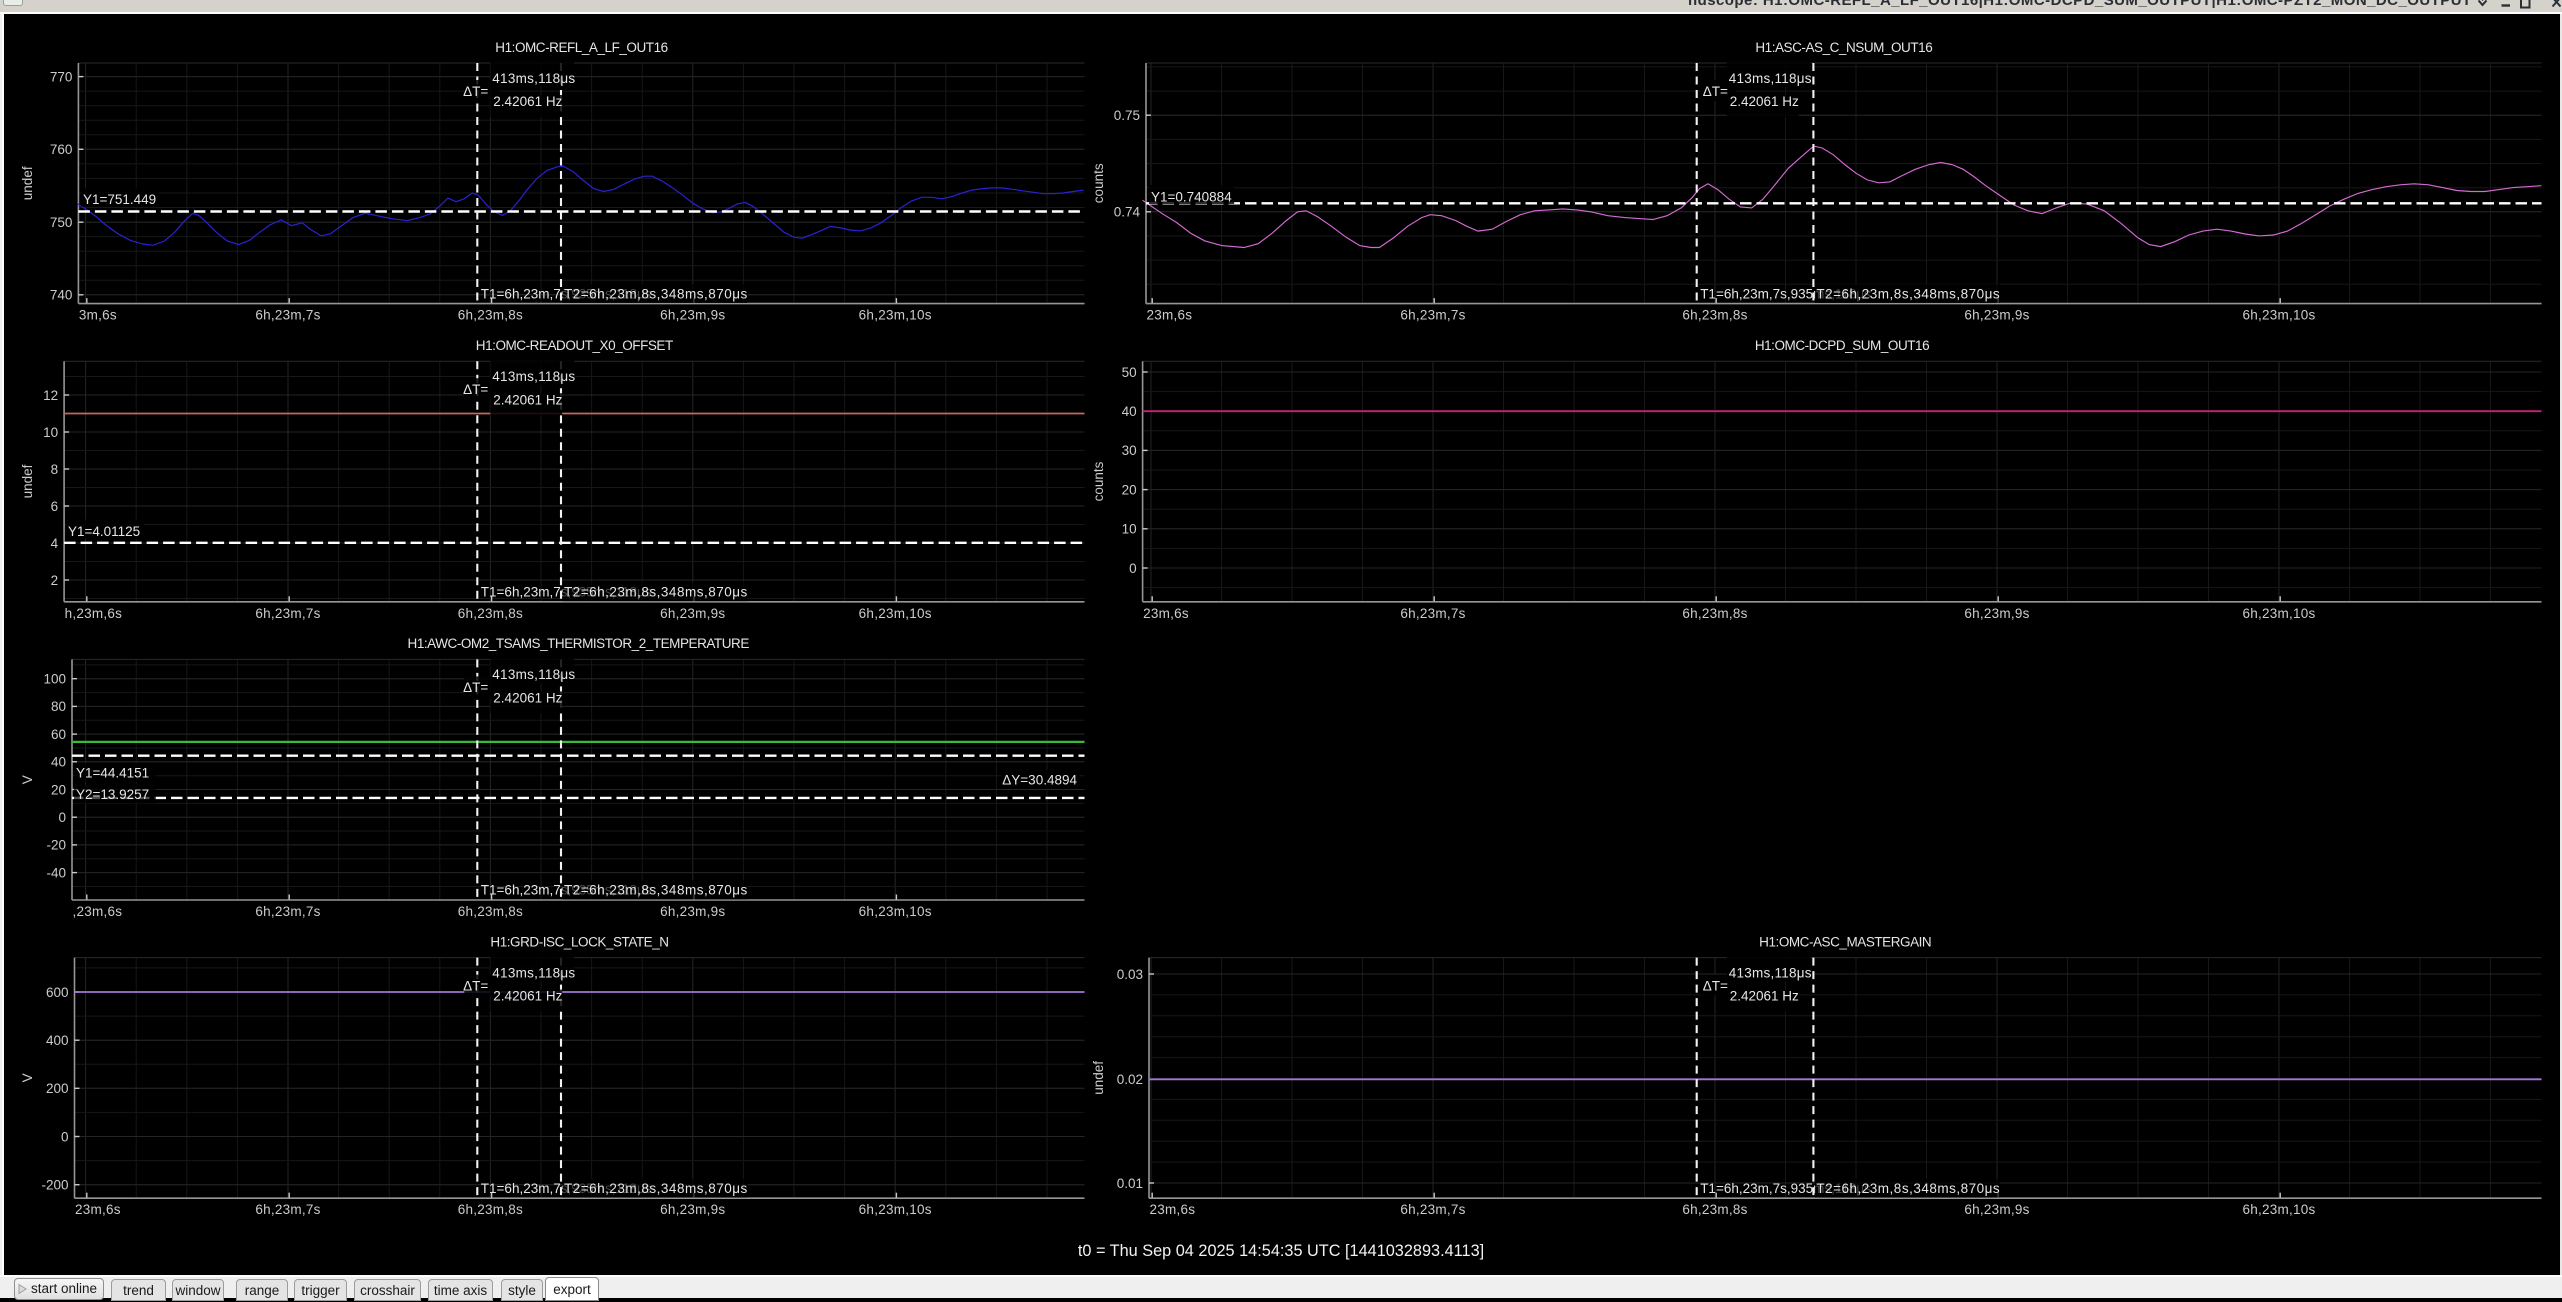 The width and height of the screenshot is (2562, 1302). What do you see at coordinates (112, 773) in the screenshot?
I see `svg-text: Y1=44.4151` at bounding box center [112, 773].